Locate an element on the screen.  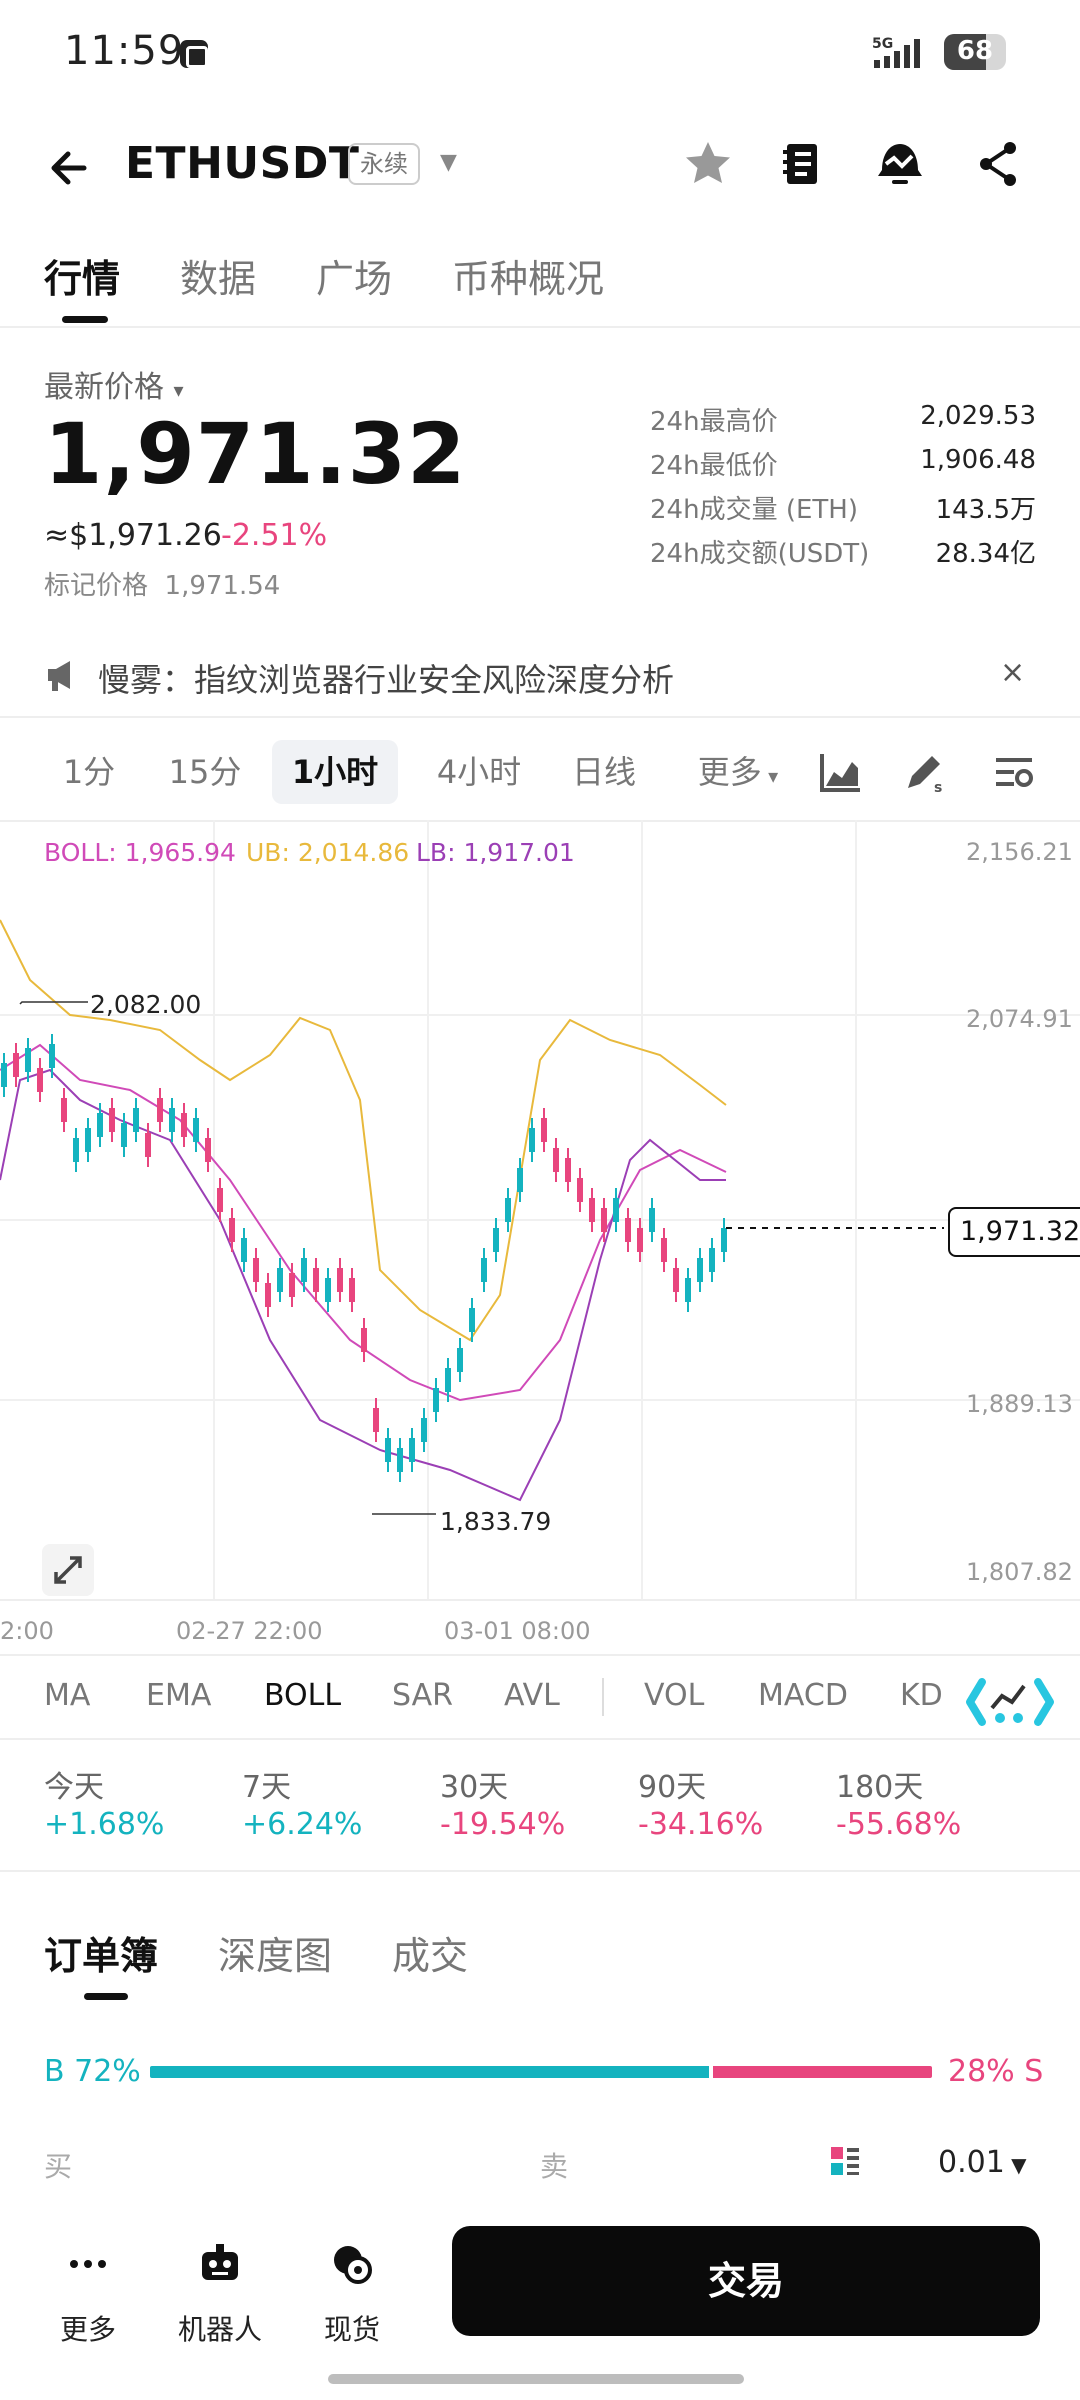
price-alert-icon is located at coordinates (900, 164).